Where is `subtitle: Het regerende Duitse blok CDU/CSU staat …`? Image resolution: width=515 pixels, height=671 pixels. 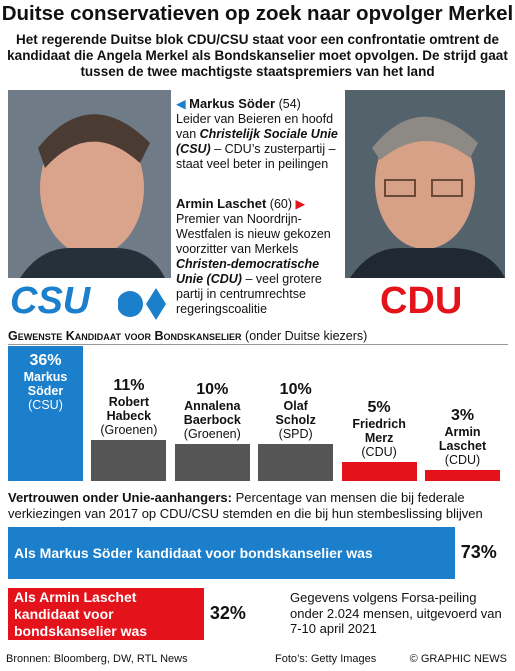 subtitle: Het regerende Duitse blok CDU/CSU staat … is located at coordinates (257, 55).